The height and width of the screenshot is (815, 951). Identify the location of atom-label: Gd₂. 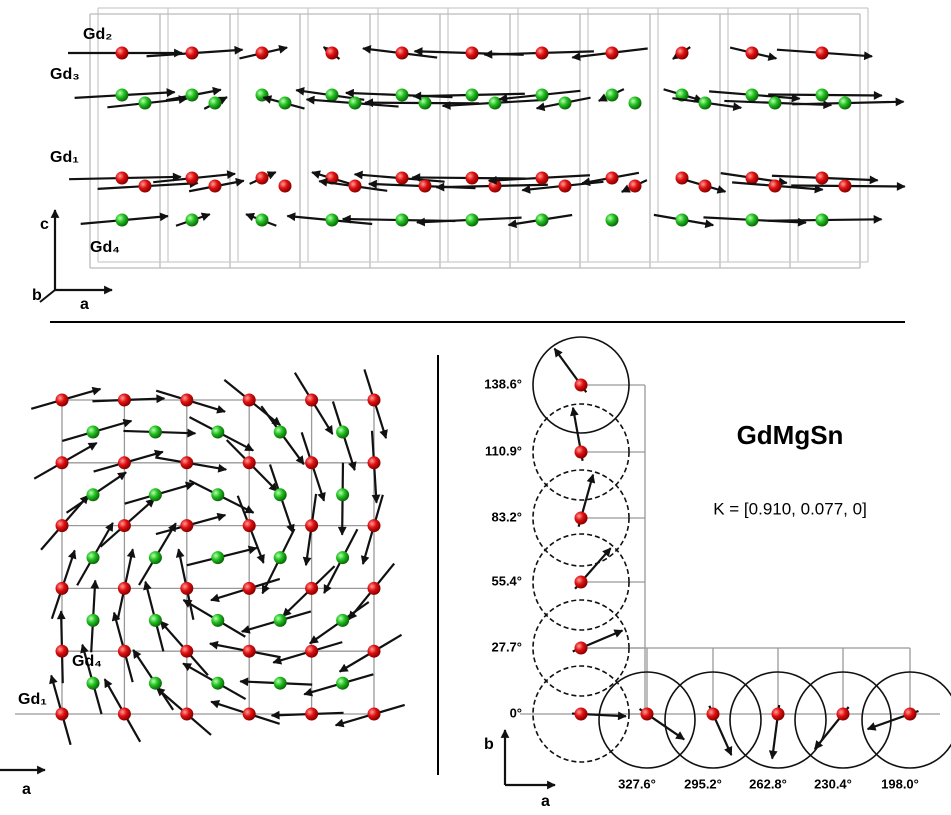
(97, 34).